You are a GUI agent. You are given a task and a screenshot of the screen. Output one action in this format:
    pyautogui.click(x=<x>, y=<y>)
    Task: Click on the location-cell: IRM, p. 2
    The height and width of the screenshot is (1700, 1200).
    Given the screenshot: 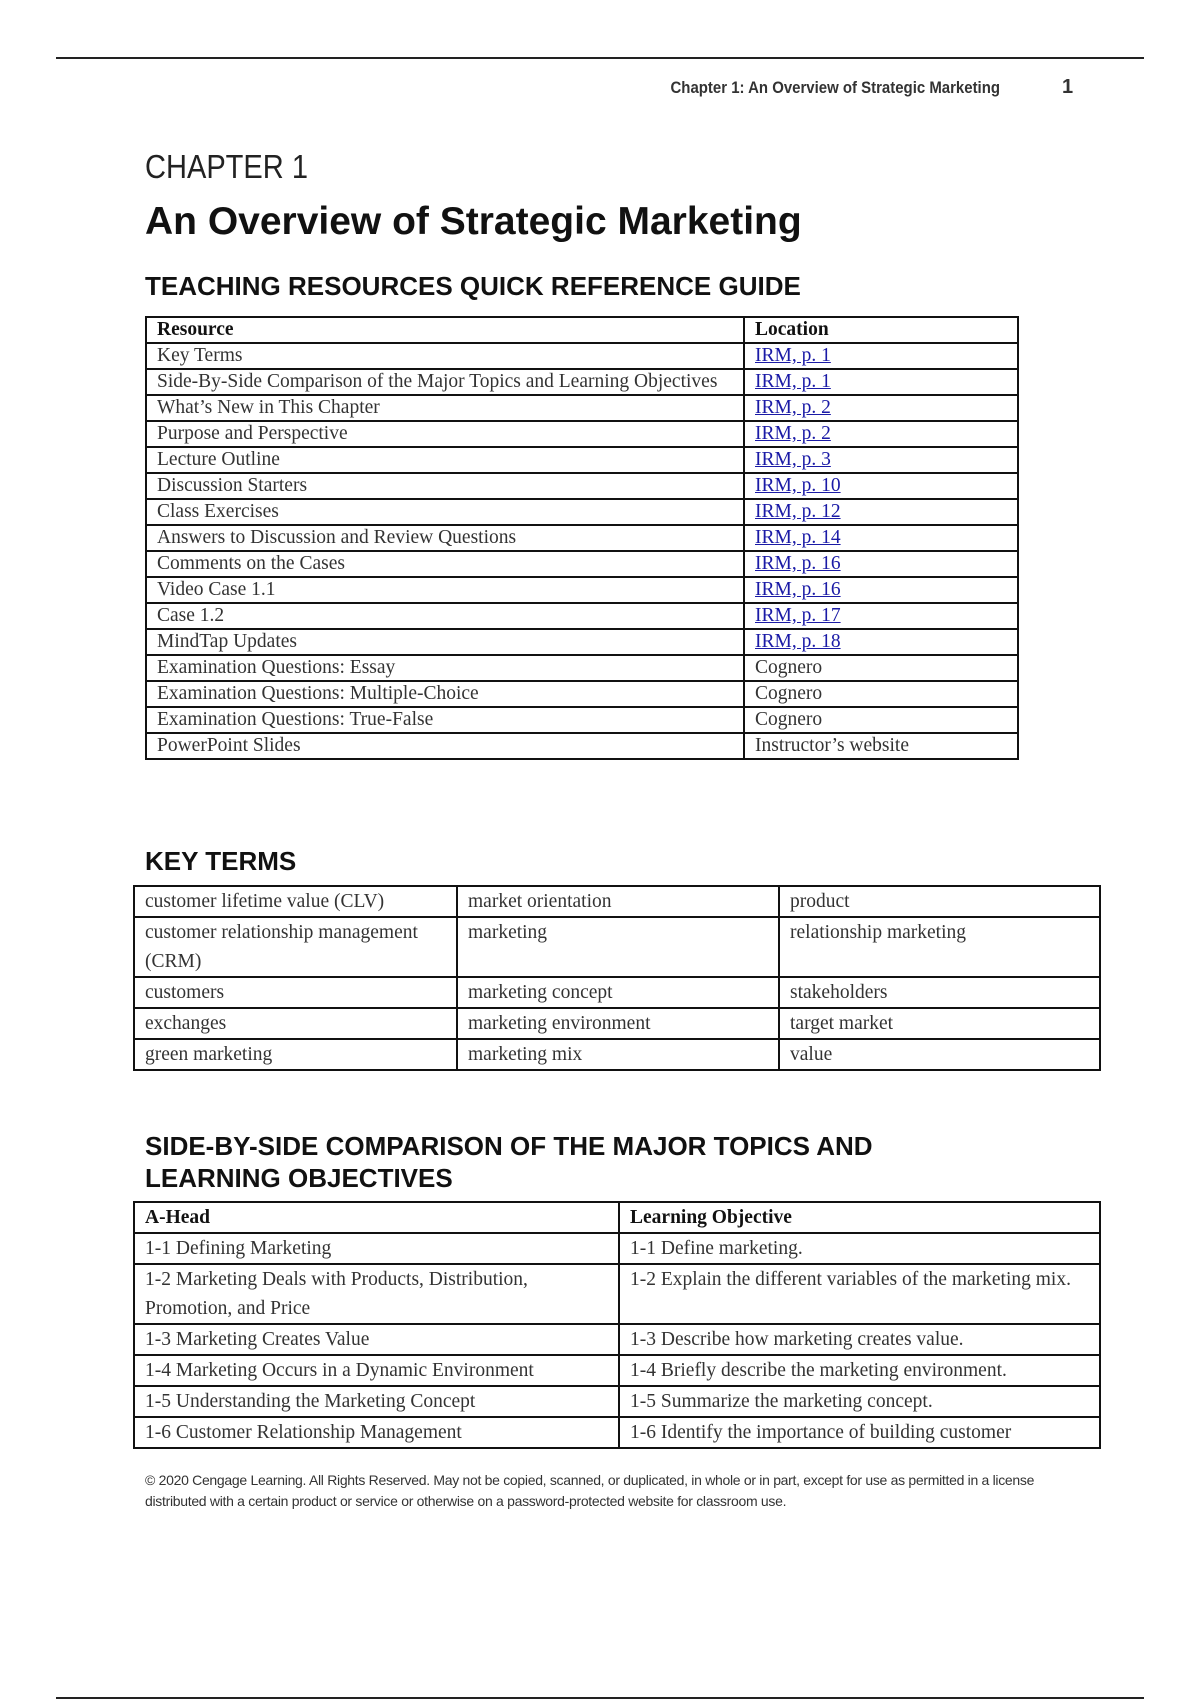 What is the action you would take?
    pyautogui.click(x=881, y=408)
    